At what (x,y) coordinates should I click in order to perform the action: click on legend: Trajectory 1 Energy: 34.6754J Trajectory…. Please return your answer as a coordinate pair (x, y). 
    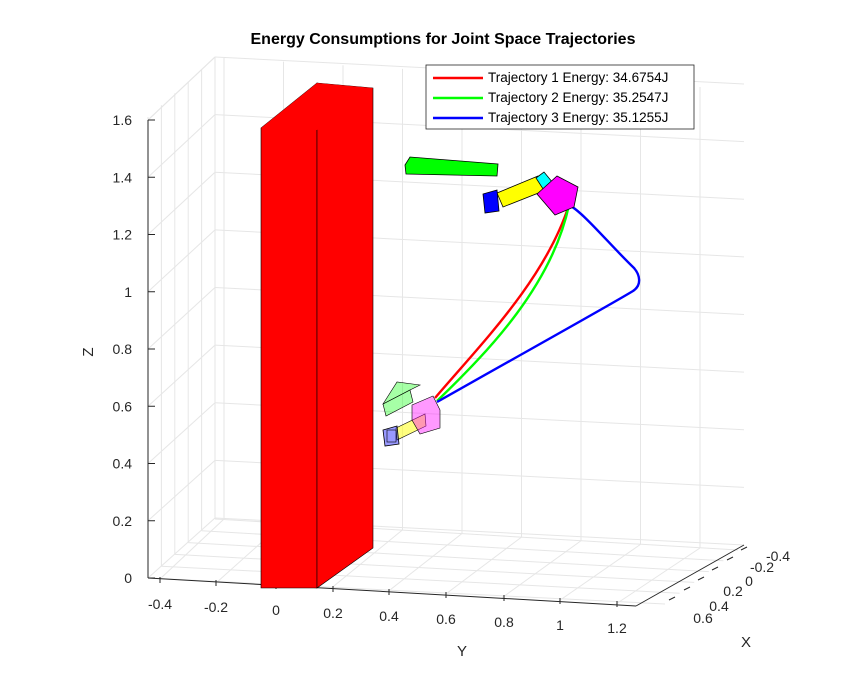
    Looking at the image, I should click on (560, 97).